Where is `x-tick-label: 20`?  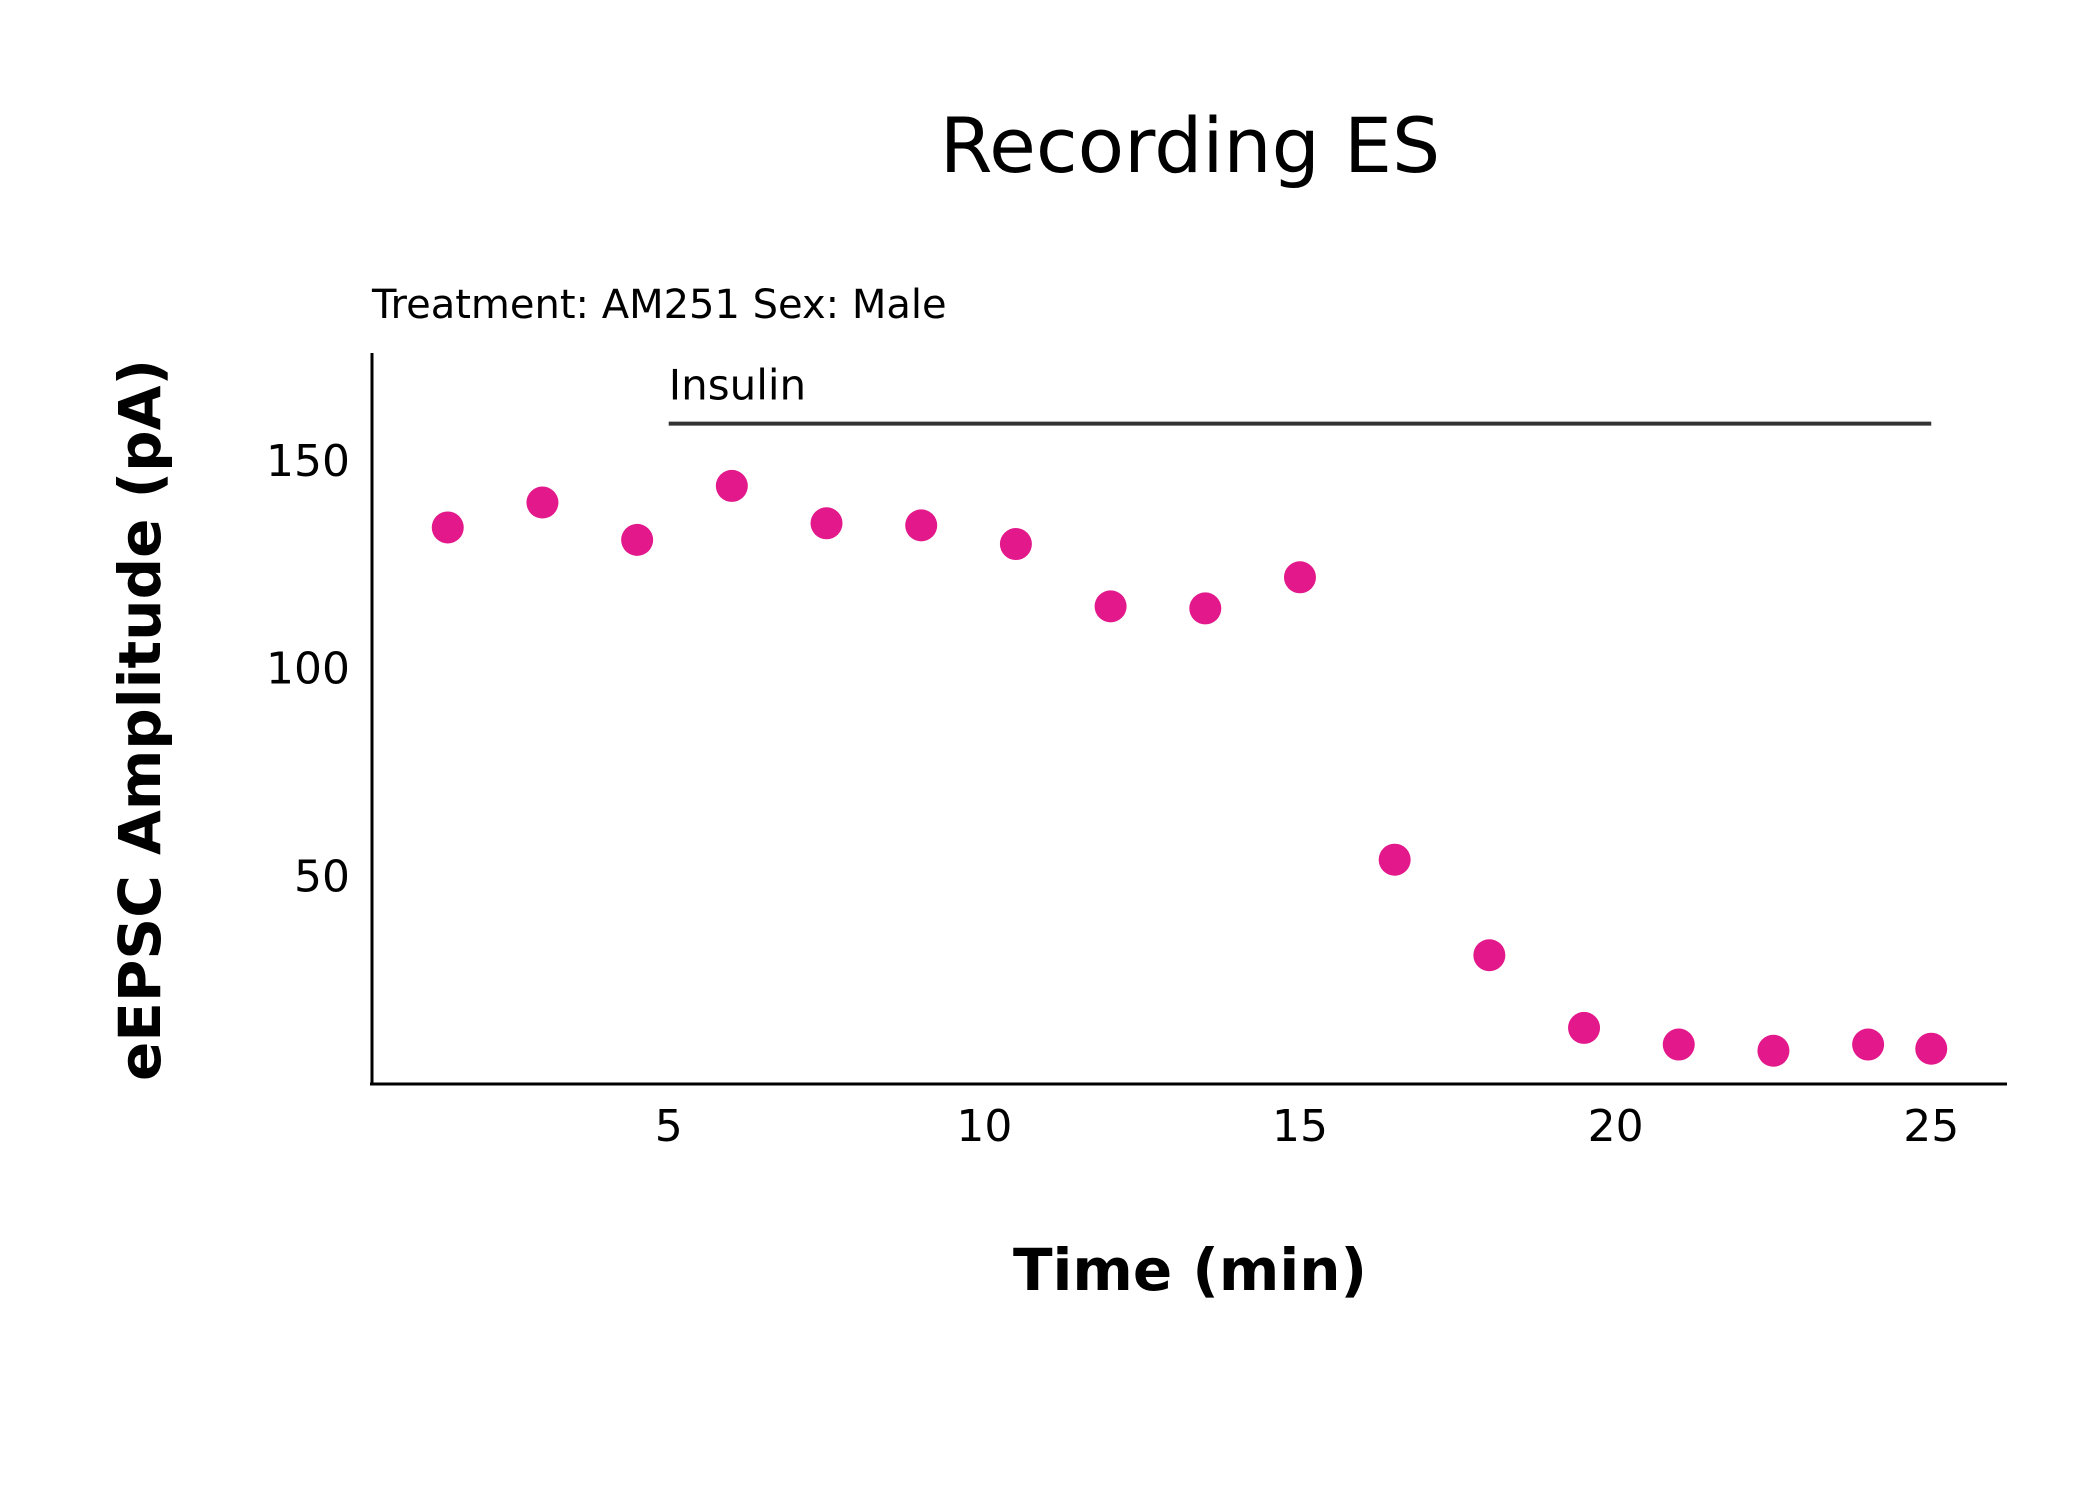 x-tick-label: 20 is located at coordinates (1616, 1126).